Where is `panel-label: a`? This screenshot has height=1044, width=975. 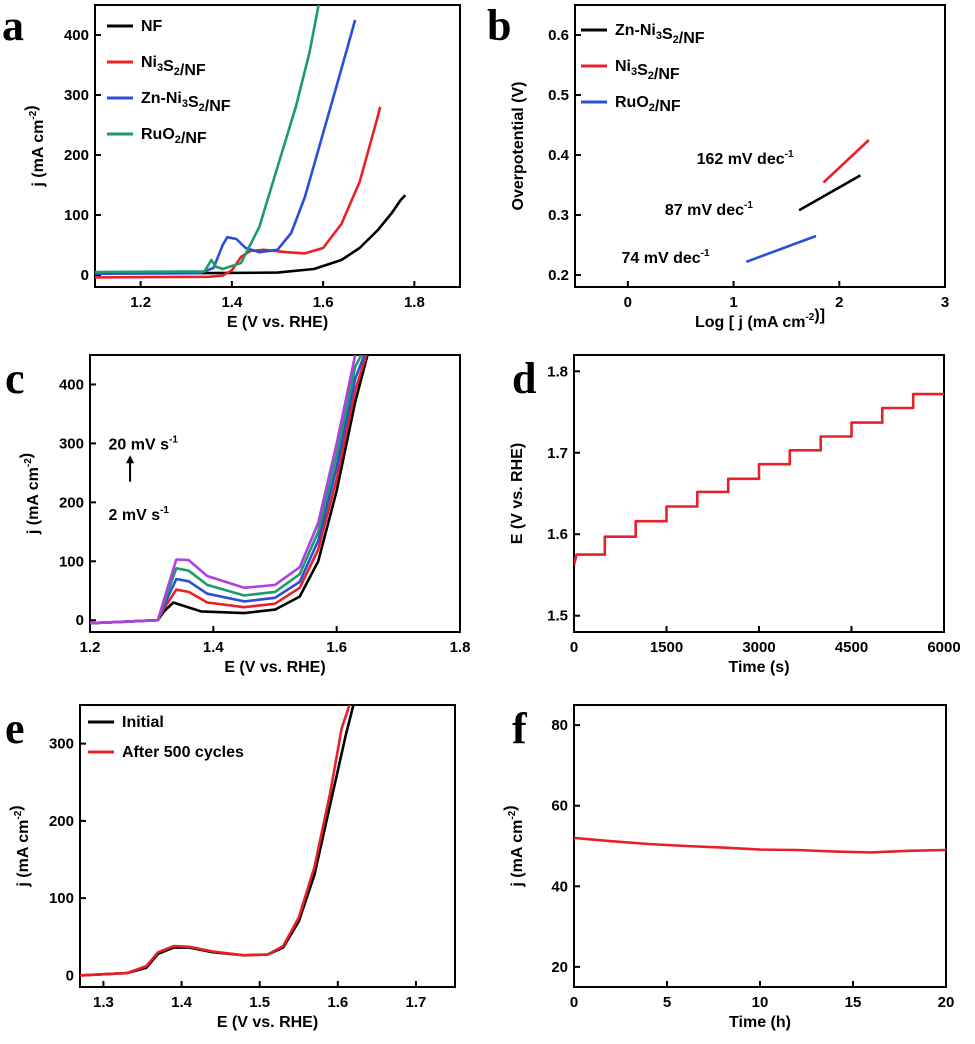 panel-label: a is located at coordinates (13, 25).